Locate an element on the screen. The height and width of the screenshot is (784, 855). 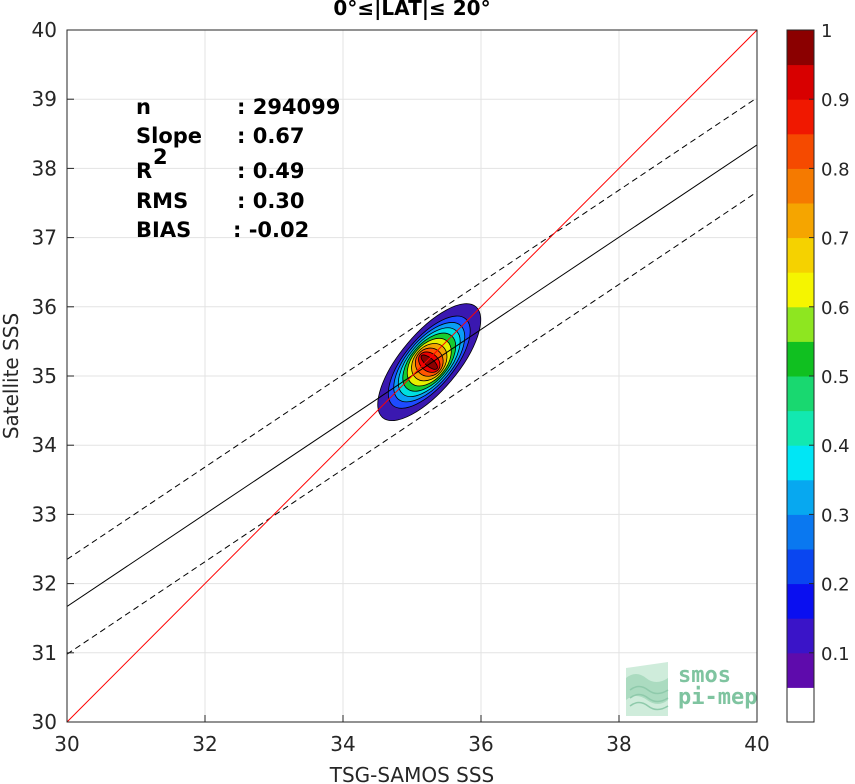
y-tick-label: 36 is located at coordinates (44, 307).